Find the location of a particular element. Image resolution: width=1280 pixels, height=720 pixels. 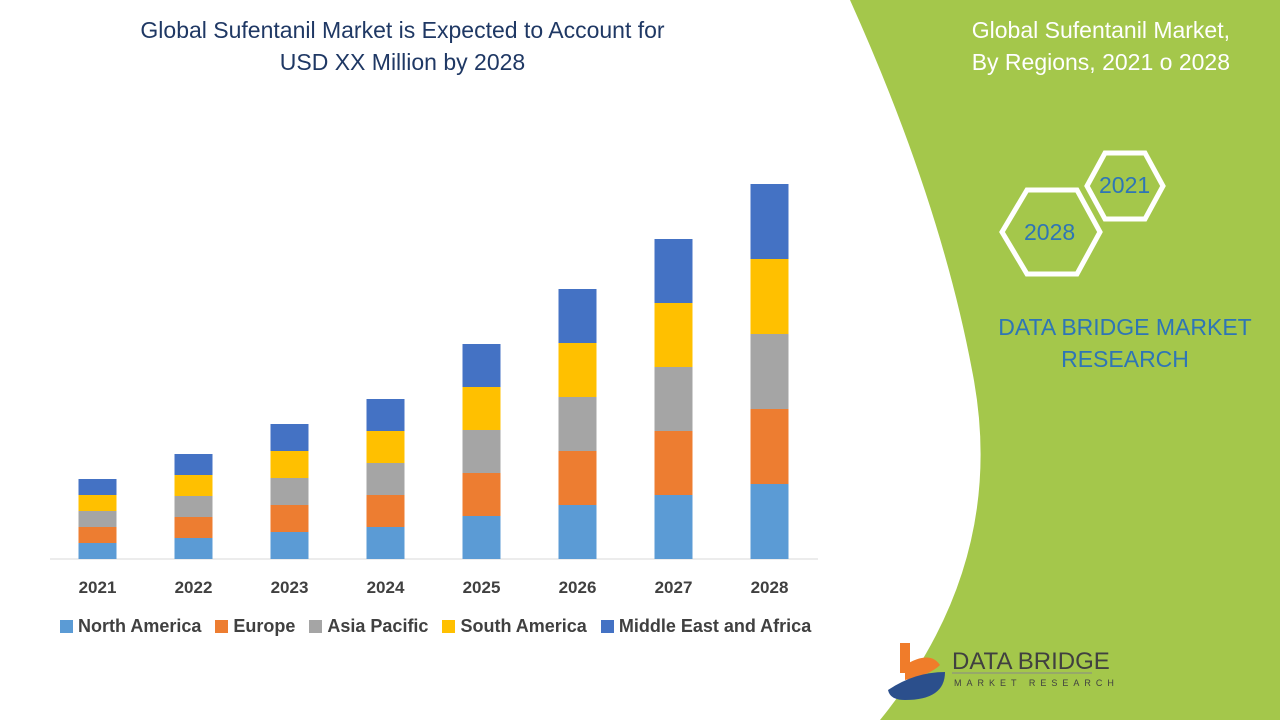

legend-item: Europe is located at coordinates (255, 626).